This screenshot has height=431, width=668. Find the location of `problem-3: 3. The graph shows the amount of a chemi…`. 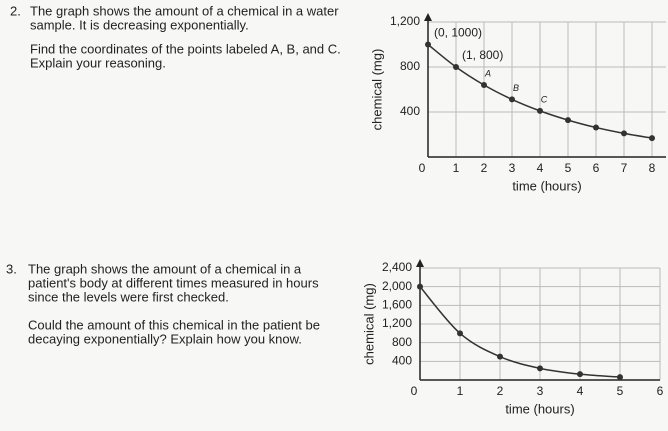

problem-3: 3. The graph shows the amount of a chemi… is located at coordinates (163, 303).